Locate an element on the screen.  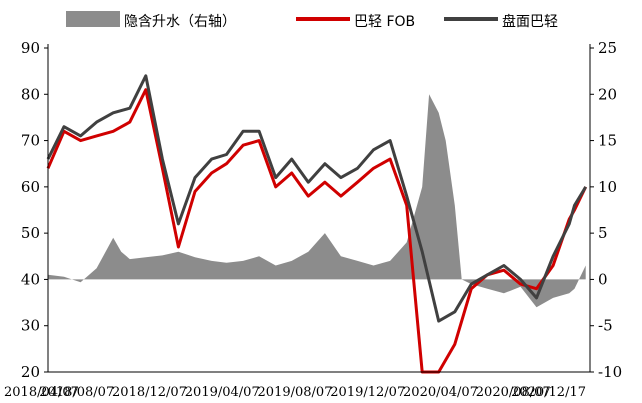
left-tick-label: 90 is located at coordinates (30, 48).